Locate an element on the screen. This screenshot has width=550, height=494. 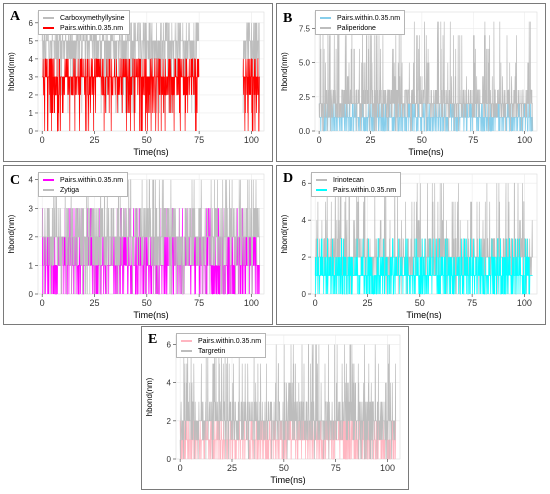
legend-label: Zytiga is located at coordinates (70, 190).